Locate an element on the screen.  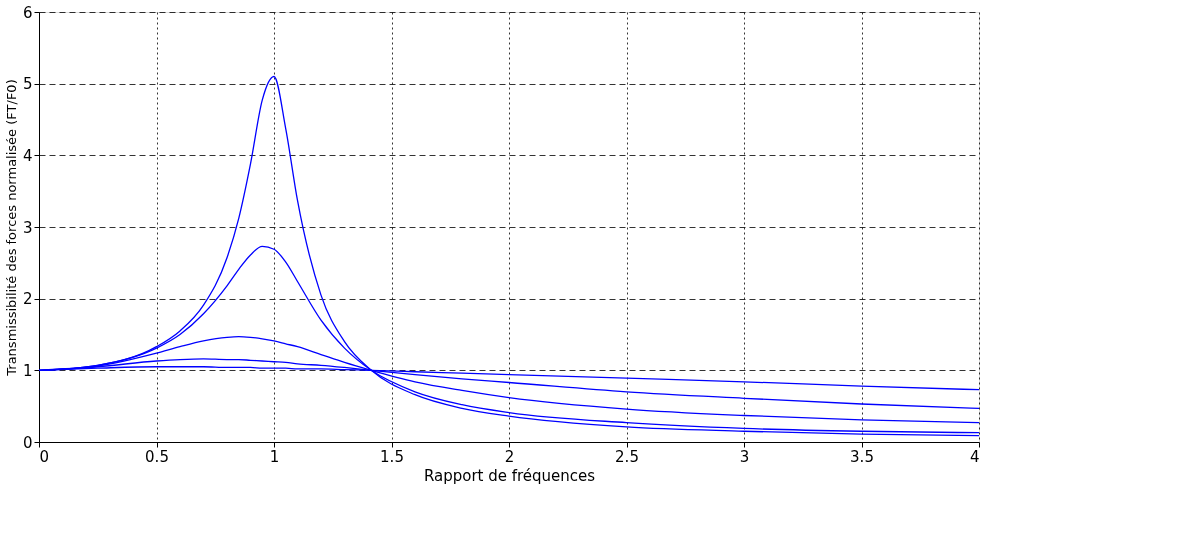
x-axis-title: Rapport de fréquences is located at coordinates (509, 475).